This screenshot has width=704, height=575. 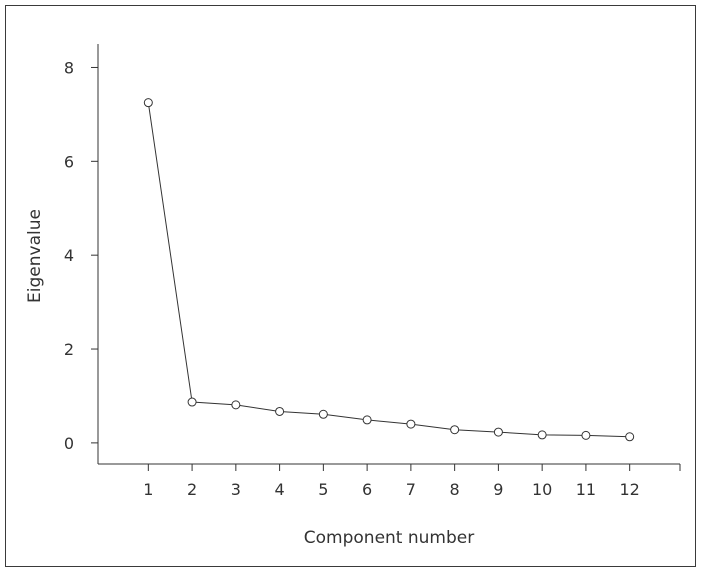 I want to click on x-tick-label: 1, so click(x=148, y=489).